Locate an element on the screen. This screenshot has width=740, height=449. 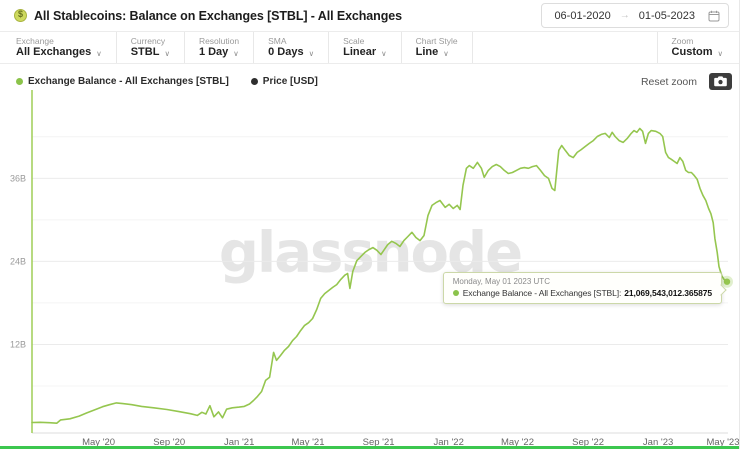
currency-label: Currency is located at coordinates (148, 41).